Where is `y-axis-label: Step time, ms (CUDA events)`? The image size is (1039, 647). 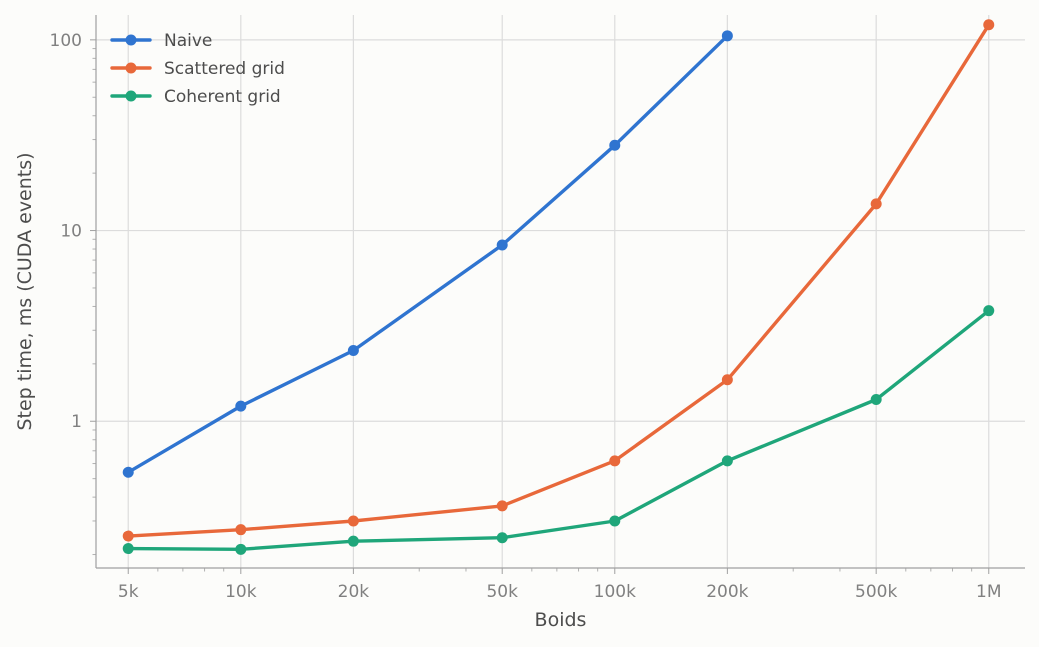 y-axis-label: Step time, ms (CUDA events) is located at coordinates (25, 291).